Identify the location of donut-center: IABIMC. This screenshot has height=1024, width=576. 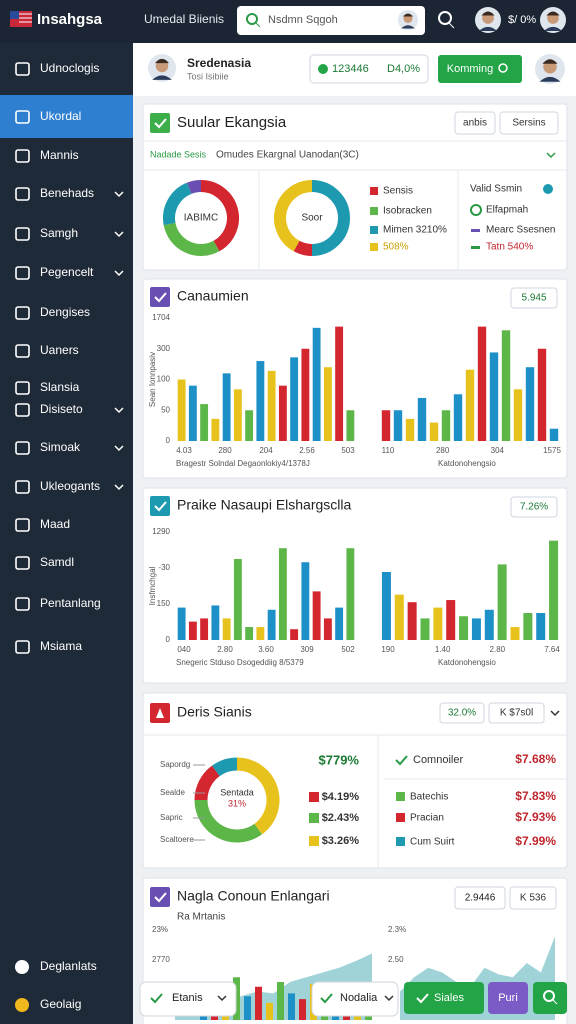
(201, 218).